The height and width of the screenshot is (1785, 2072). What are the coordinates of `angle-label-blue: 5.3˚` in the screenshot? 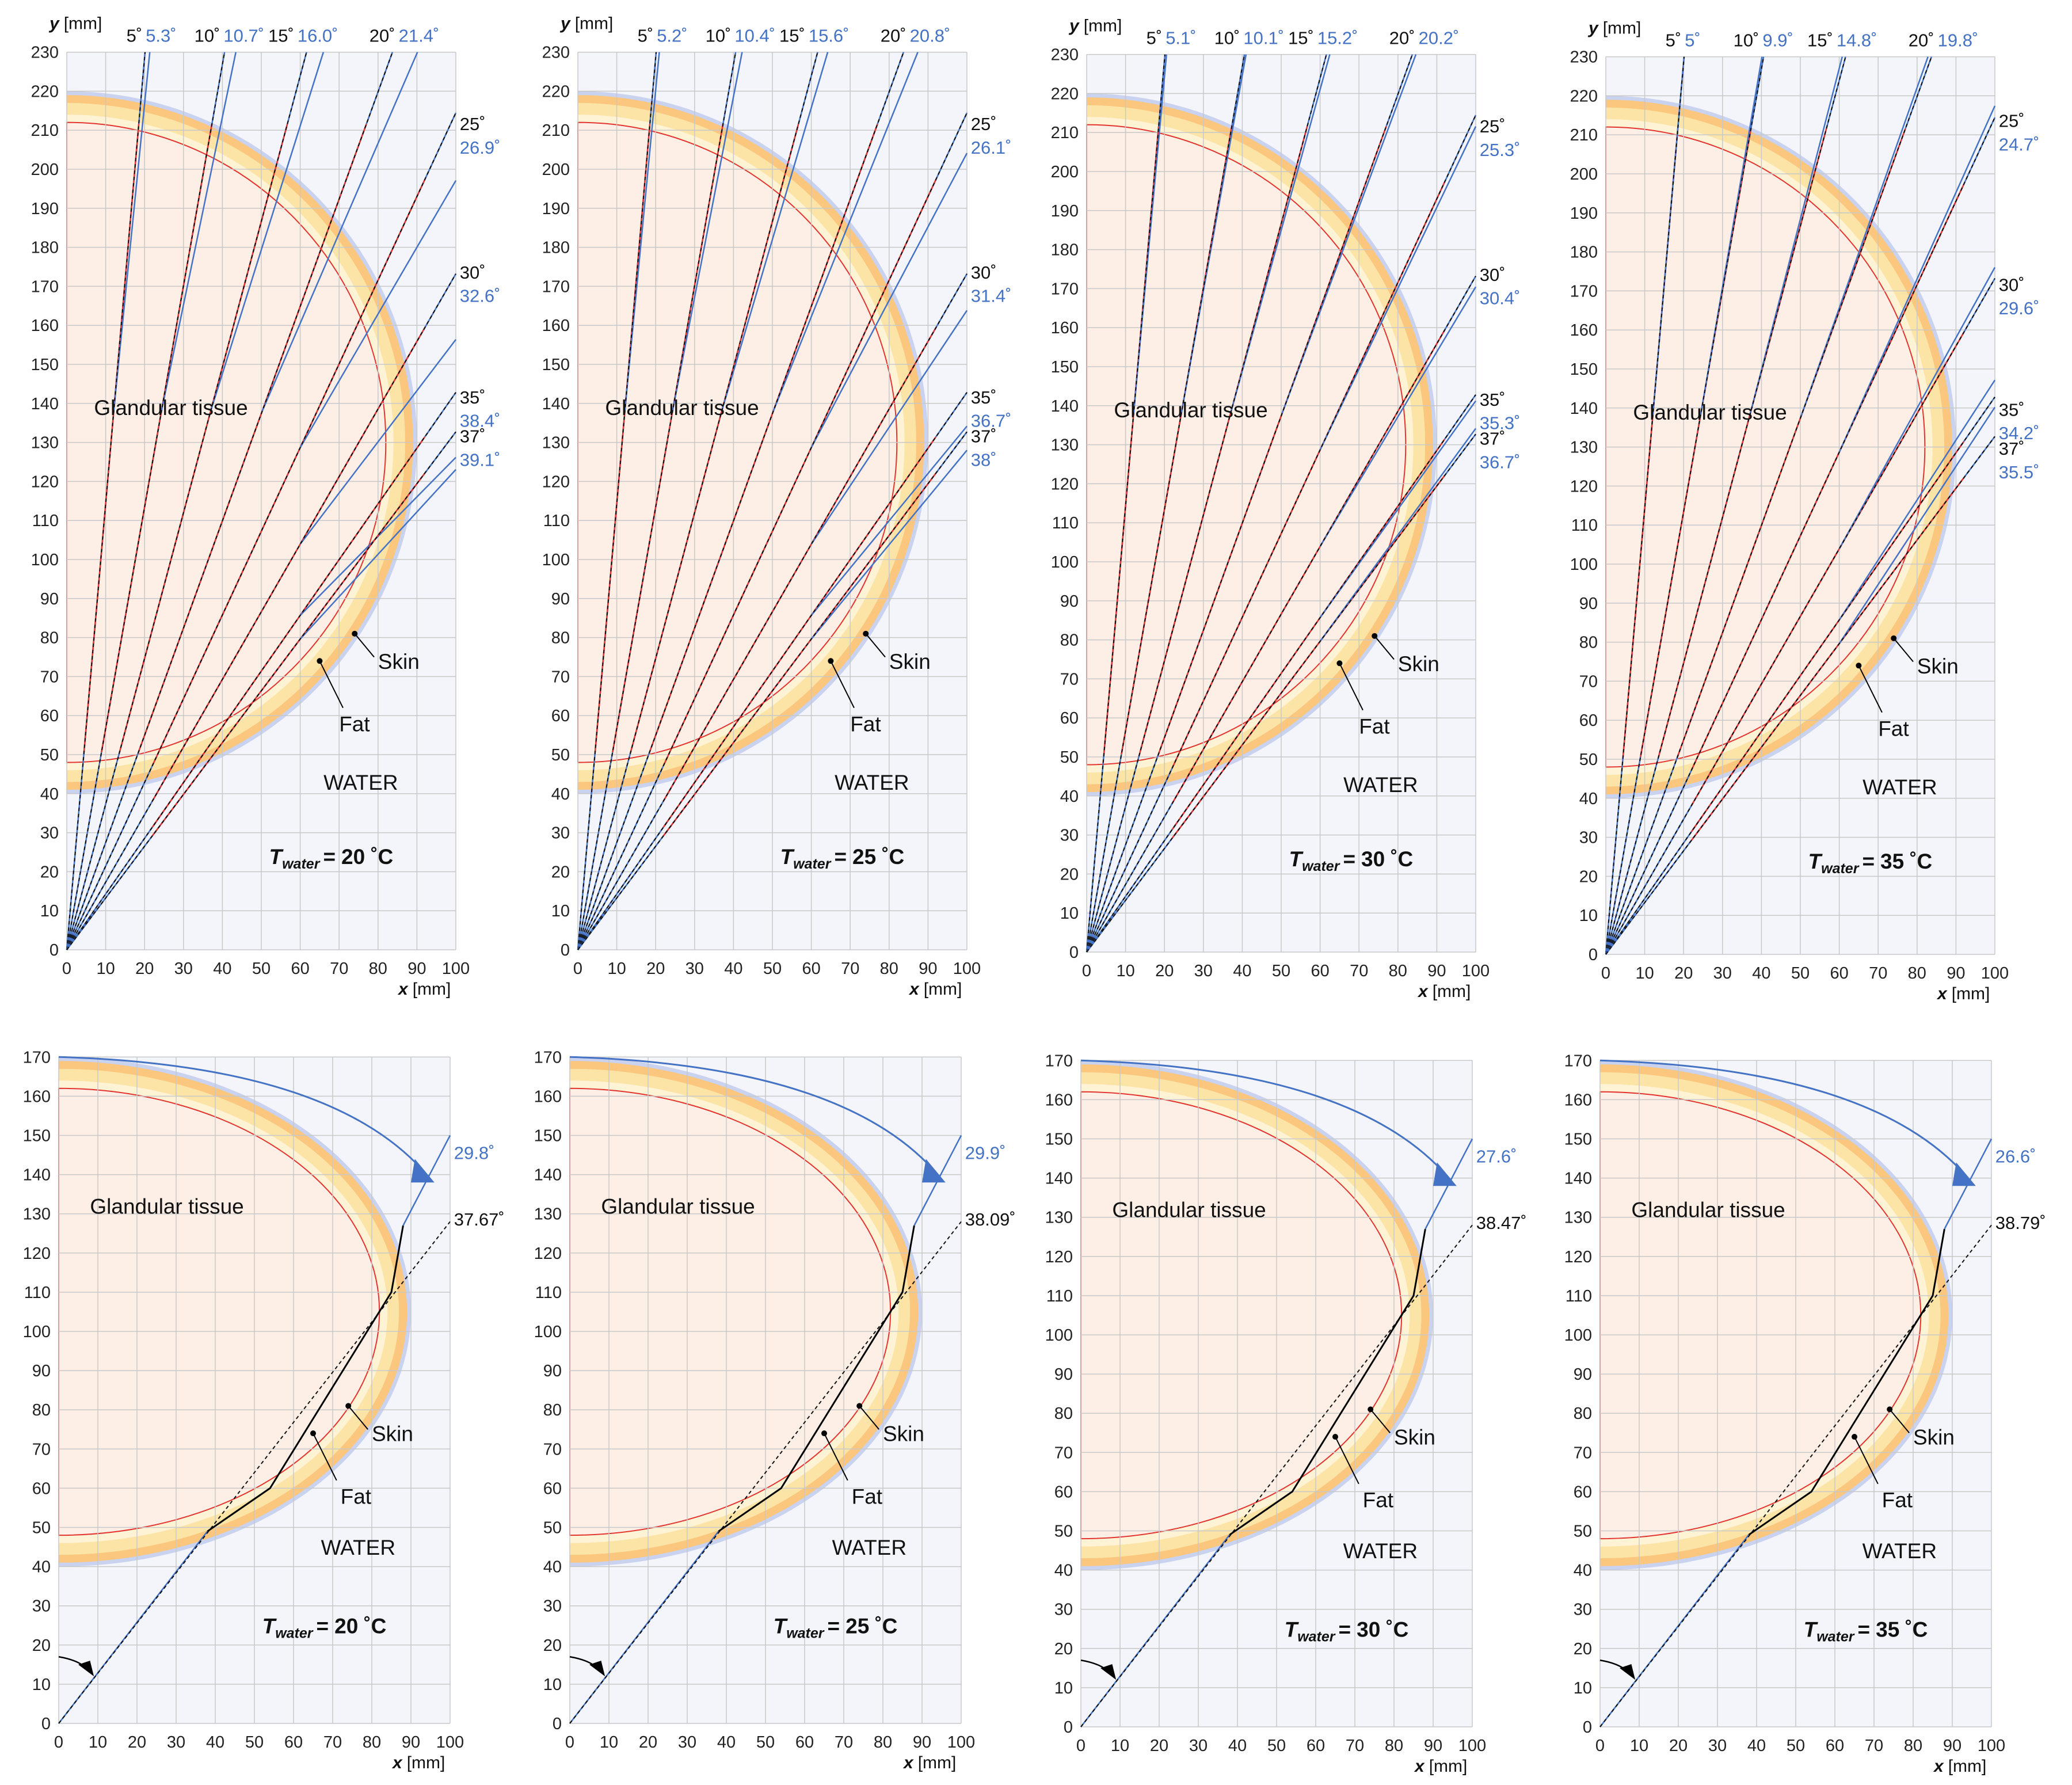 It's located at (161, 36).